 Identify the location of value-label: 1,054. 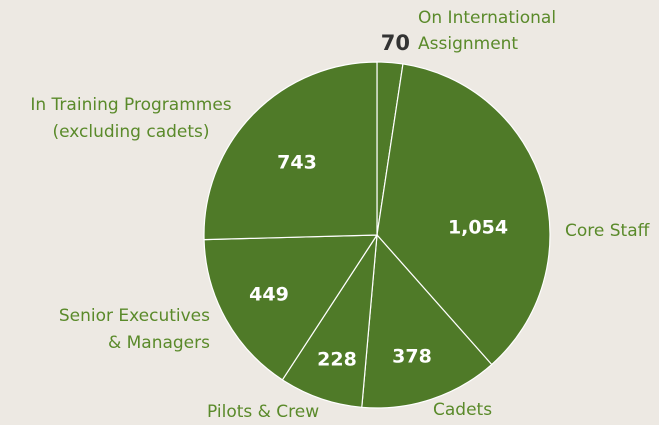
(478, 228).